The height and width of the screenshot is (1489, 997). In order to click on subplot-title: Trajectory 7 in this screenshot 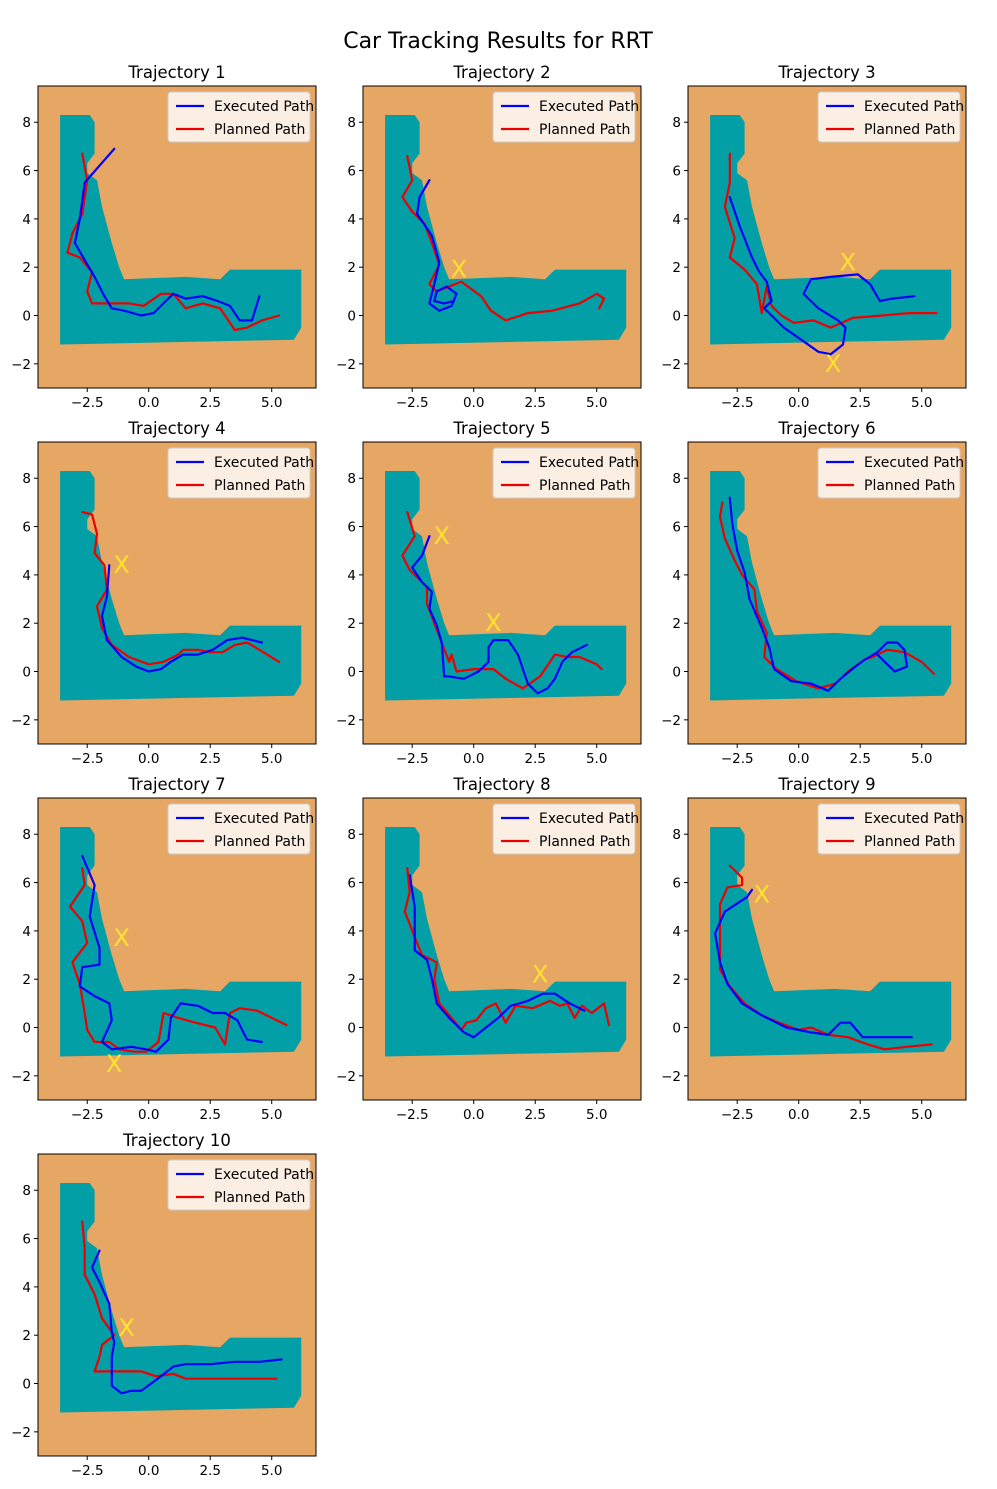, I will do `click(176, 784)`.